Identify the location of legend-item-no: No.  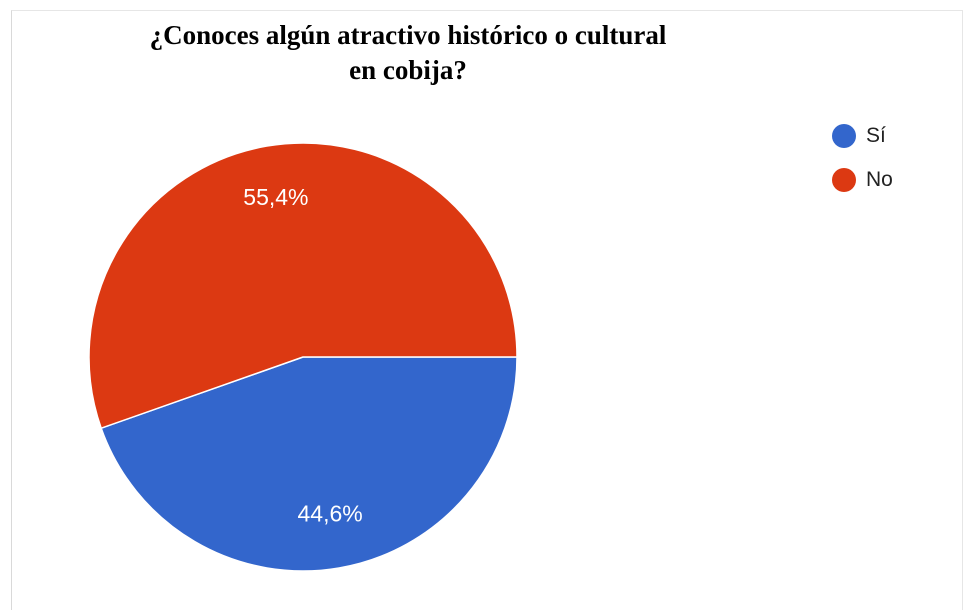
(862, 180).